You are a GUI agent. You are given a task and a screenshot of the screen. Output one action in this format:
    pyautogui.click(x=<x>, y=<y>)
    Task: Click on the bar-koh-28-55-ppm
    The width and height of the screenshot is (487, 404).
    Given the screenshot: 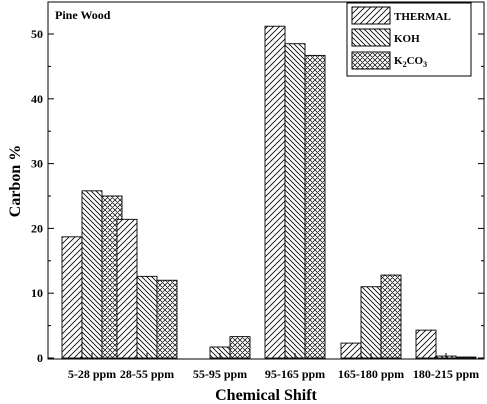 What is the action you would take?
    pyautogui.click(x=147, y=317)
    